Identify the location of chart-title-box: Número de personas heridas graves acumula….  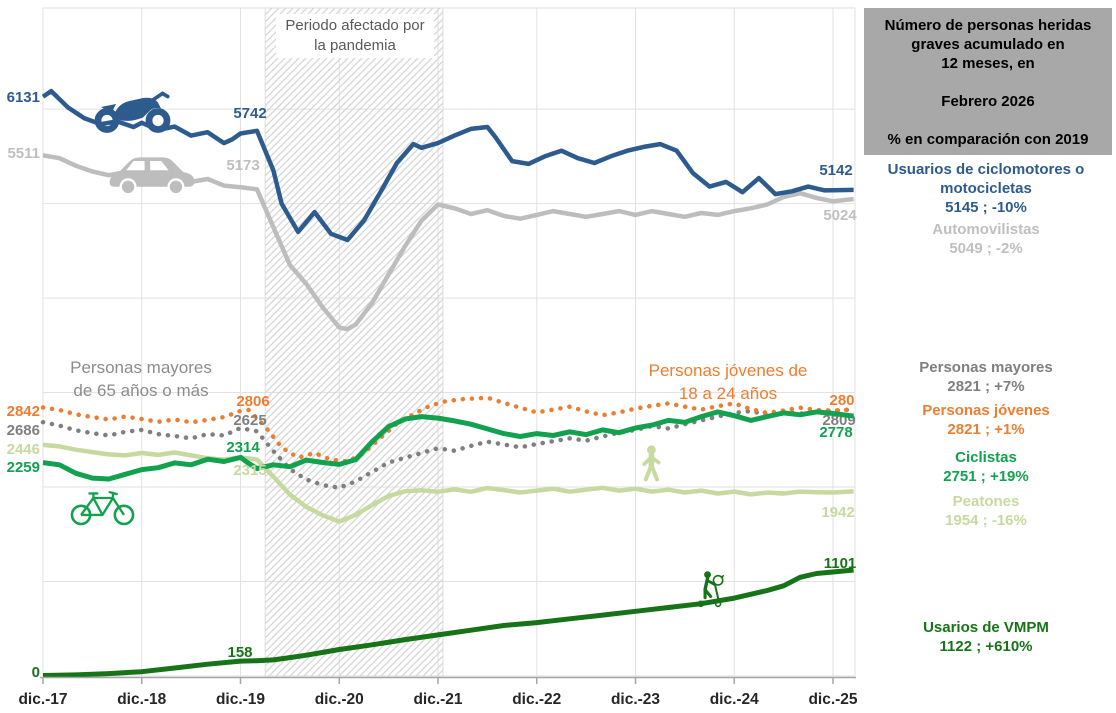
(988, 81).